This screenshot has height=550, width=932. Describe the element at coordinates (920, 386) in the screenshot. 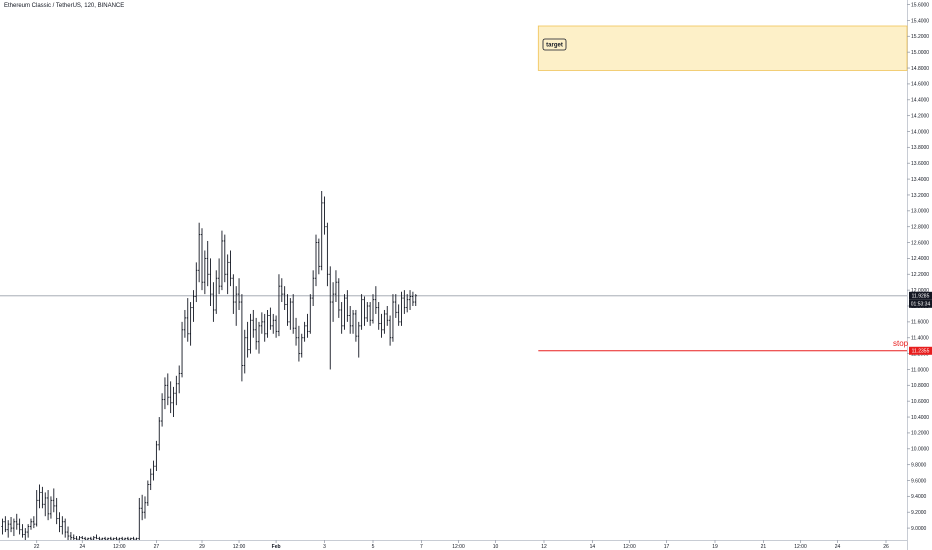

I see `price-tick-label: 10.8000` at that location.